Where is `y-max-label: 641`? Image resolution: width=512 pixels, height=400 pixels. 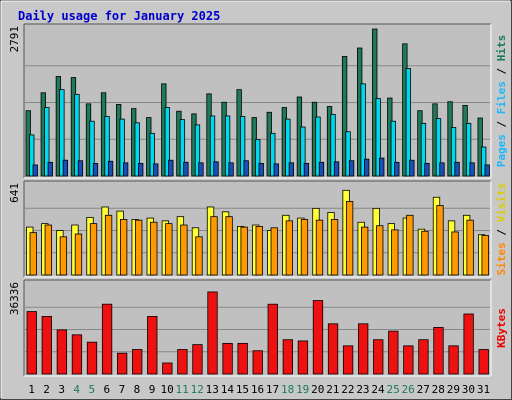
y-max-label: 641 is located at coordinates (14, 193).